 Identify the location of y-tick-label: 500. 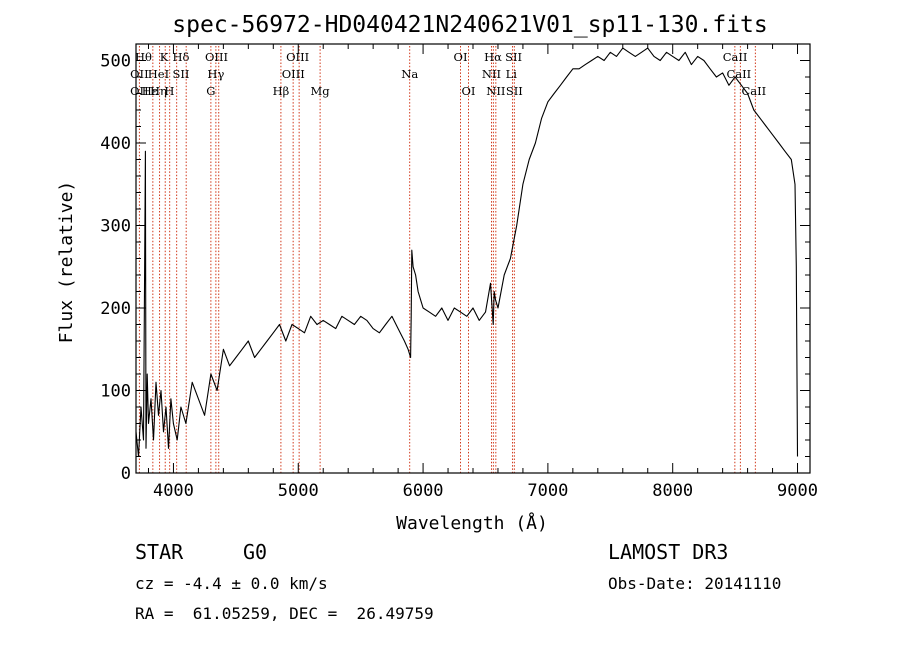
(115, 62).